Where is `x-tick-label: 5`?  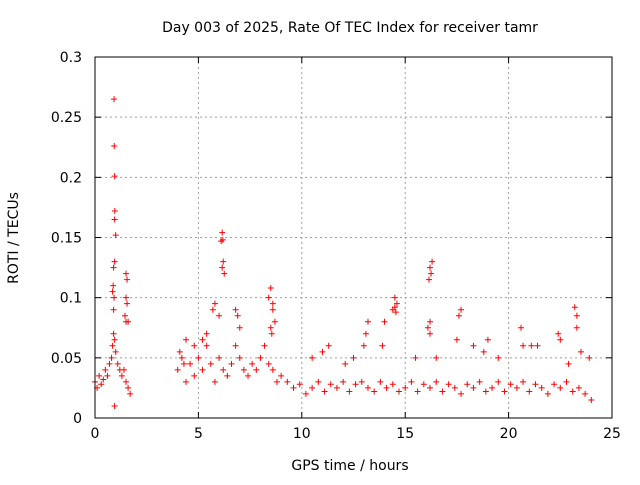
x-tick-label: 5 is located at coordinates (198, 434).